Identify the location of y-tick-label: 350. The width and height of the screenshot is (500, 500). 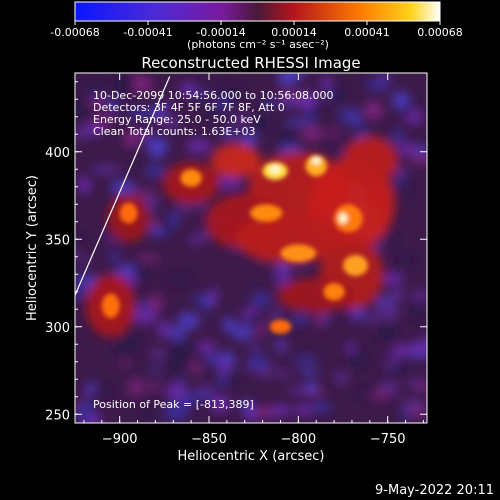
(57, 240).